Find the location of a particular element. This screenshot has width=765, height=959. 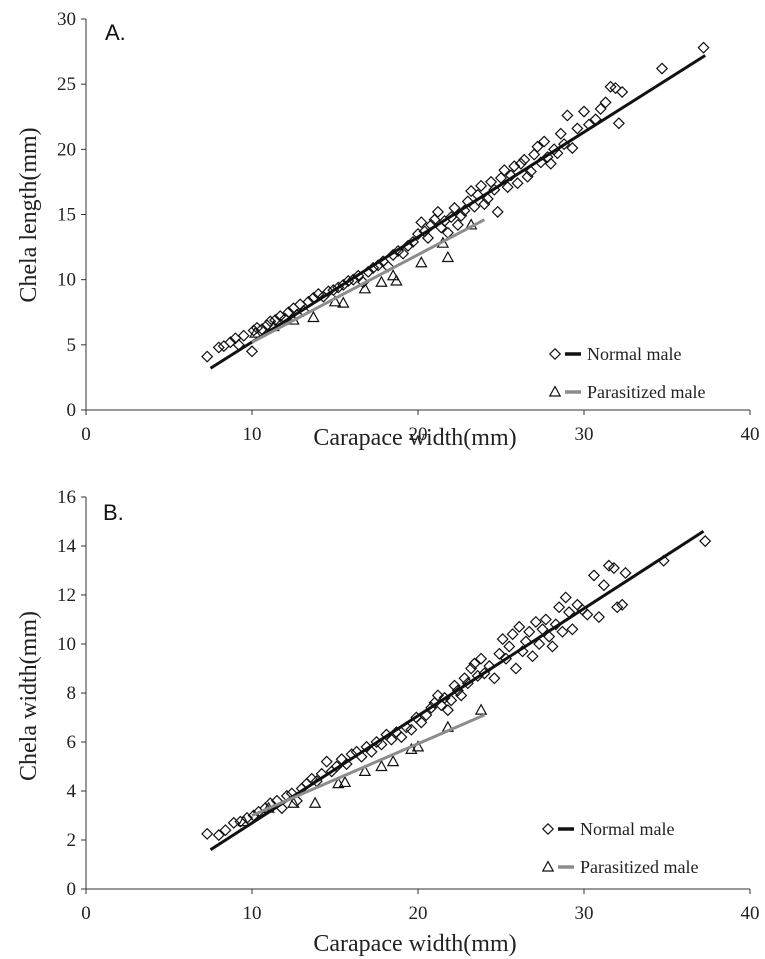

y-tick-label: 5 is located at coordinates (72, 345).